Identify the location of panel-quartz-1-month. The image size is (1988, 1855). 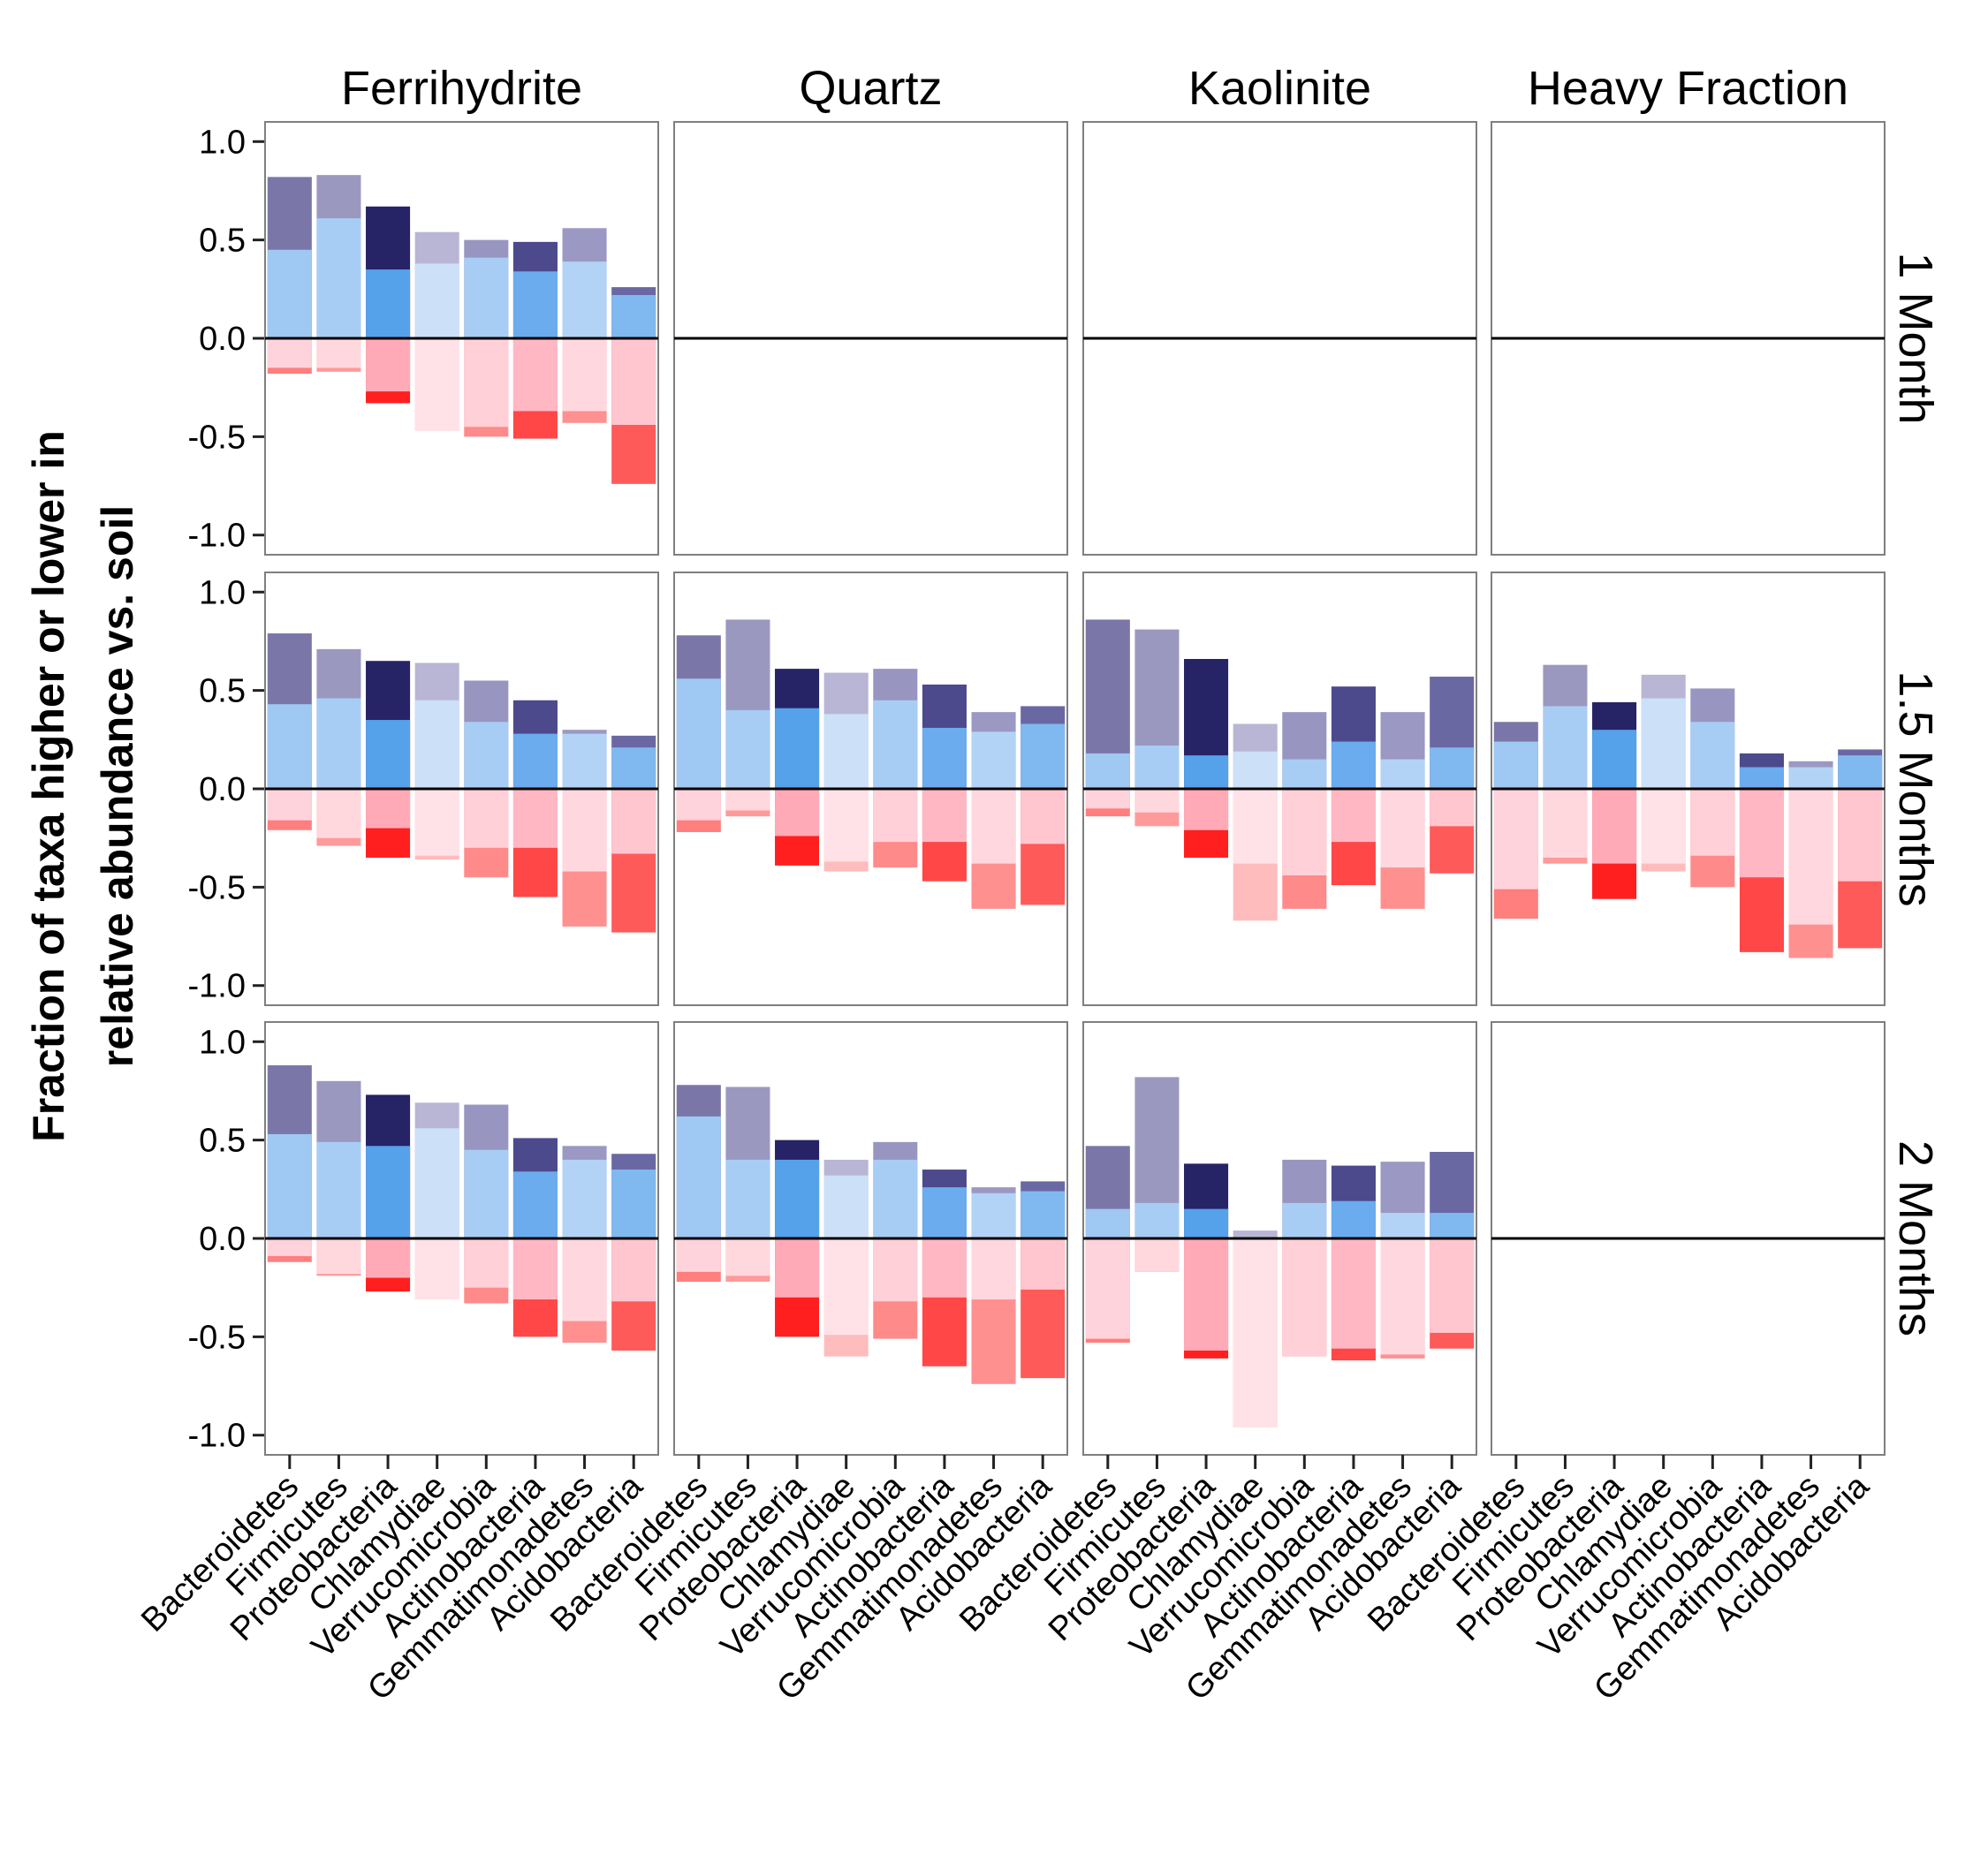
(870, 338).